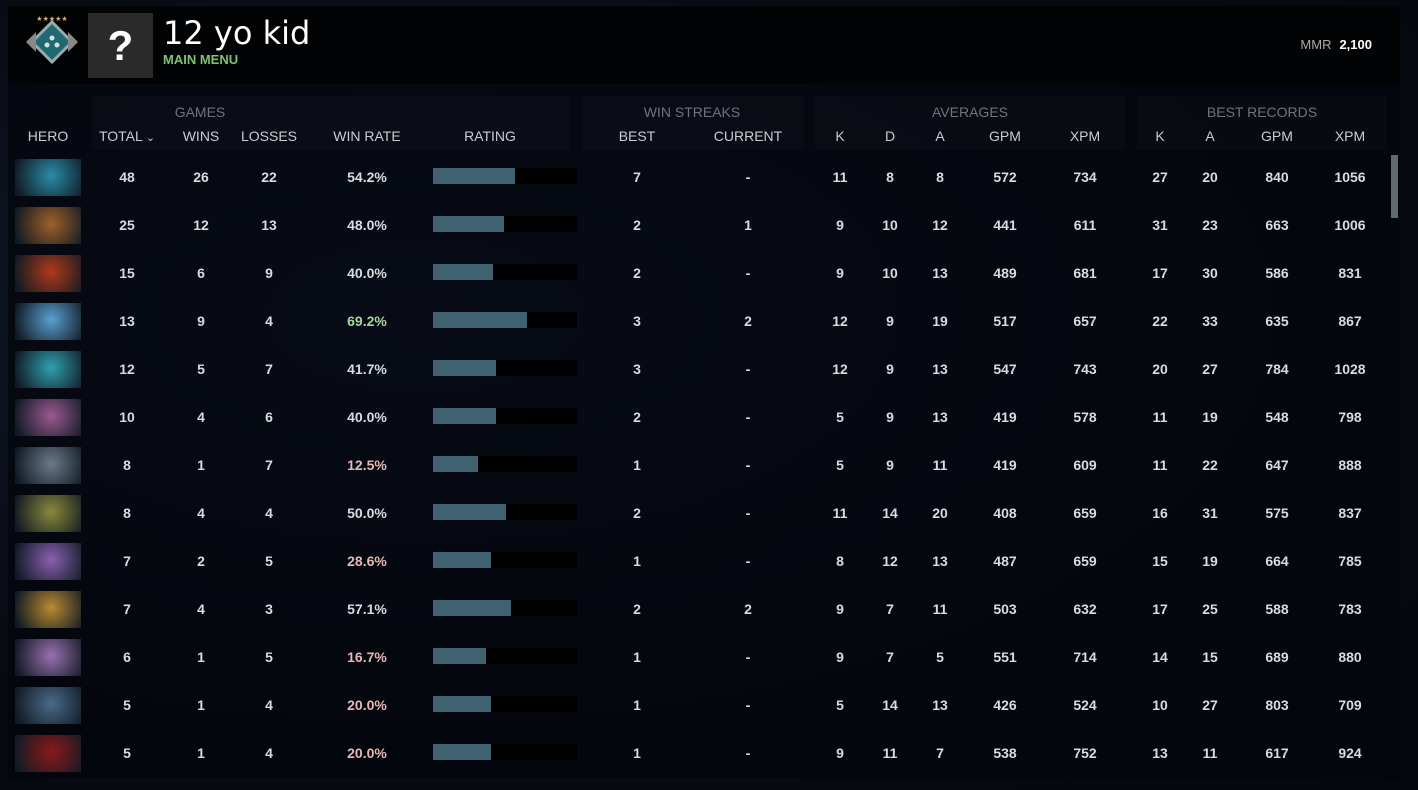 Image resolution: width=1418 pixels, height=790 pixels. What do you see at coordinates (704, 45) in the screenshot?
I see `profile-header` at bounding box center [704, 45].